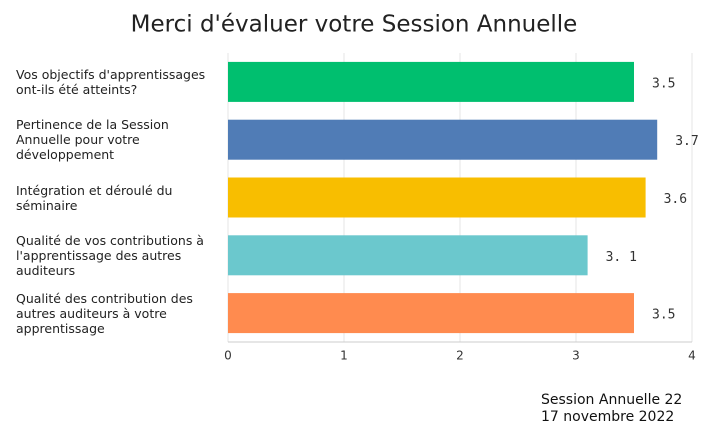 This screenshot has height=438, width=722. What do you see at coordinates (621, 257) in the screenshot?
I see `value-label: 3. 1` at bounding box center [621, 257].